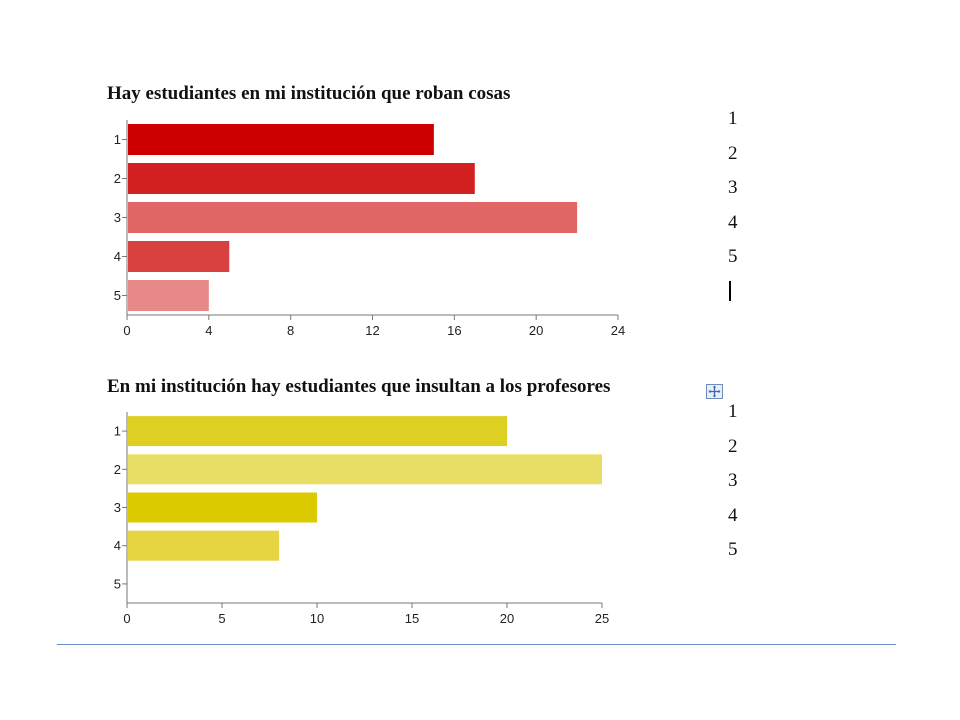  I want to click on text-cursor, so click(730, 291).